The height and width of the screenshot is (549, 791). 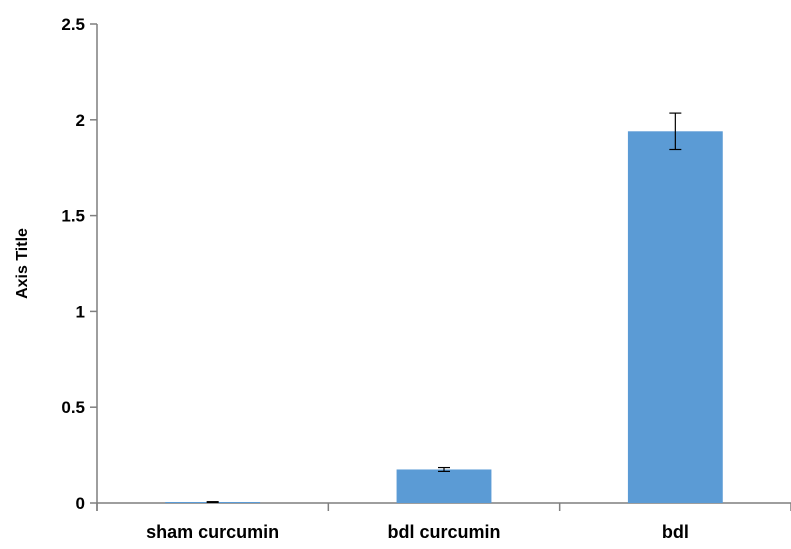 What do you see at coordinates (80, 311) in the screenshot?
I see `y-tick-label: 1` at bounding box center [80, 311].